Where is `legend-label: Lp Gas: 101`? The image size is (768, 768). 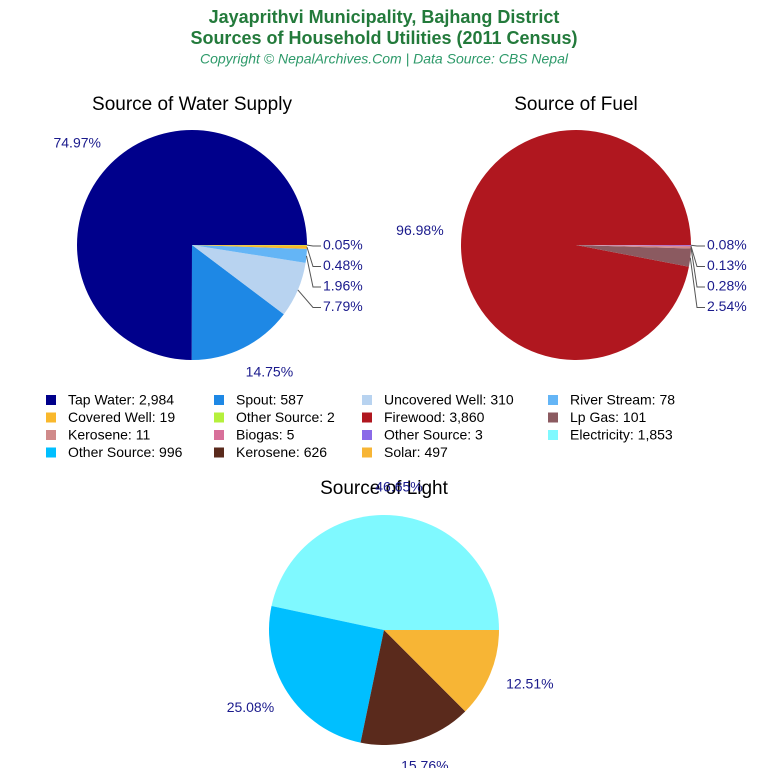 legend-label: Lp Gas: 101 is located at coordinates (608, 417).